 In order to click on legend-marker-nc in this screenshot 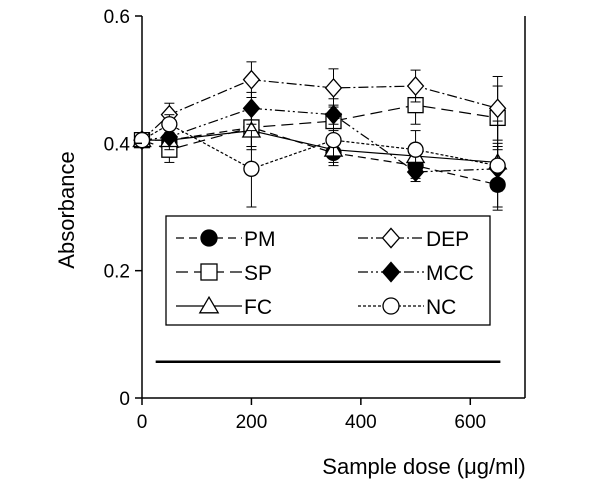, I will do `click(391, 306)`.